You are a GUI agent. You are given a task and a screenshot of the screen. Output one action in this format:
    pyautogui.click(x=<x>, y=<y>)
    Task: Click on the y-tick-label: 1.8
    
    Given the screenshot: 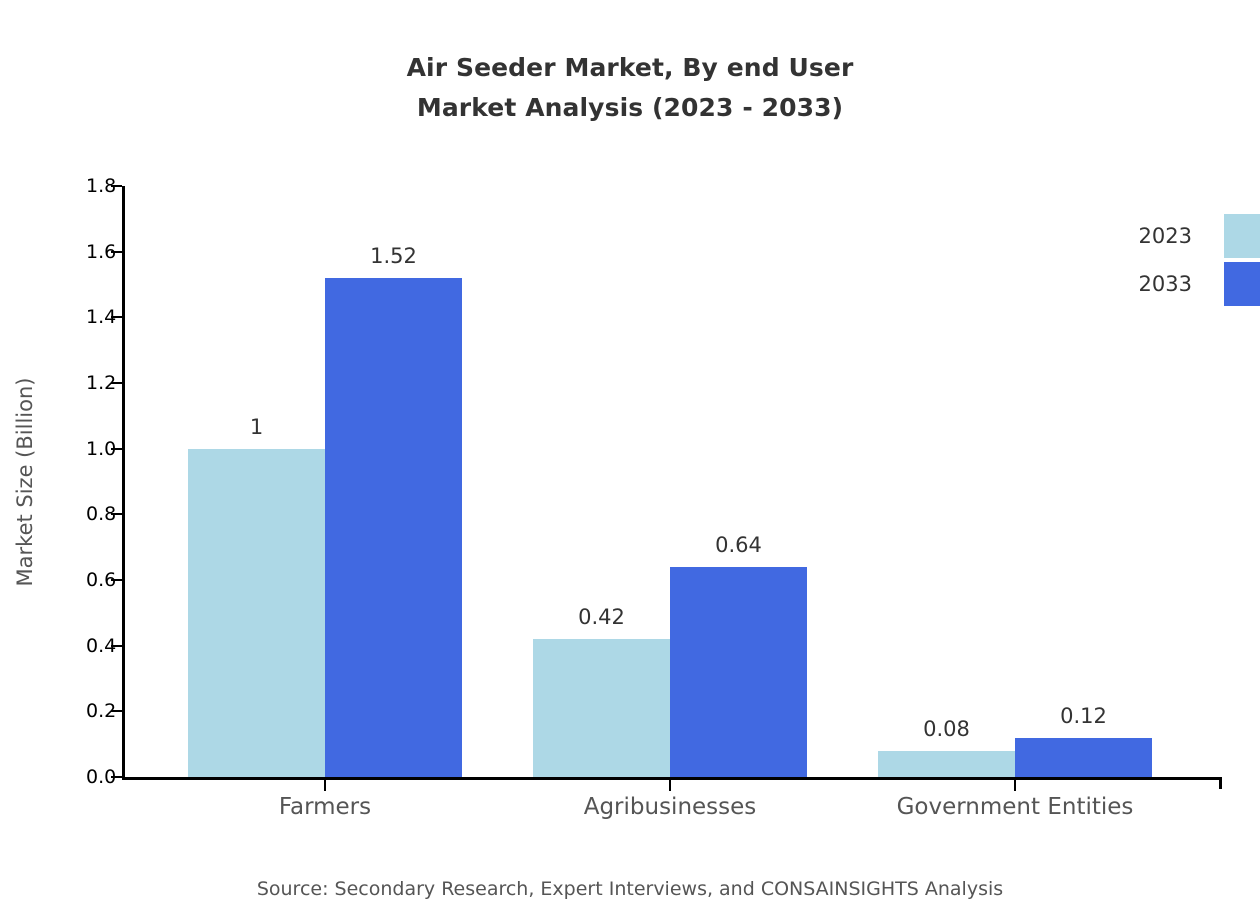 What is the action you would take?
    pyautogui.click(x=101, y=186)
    